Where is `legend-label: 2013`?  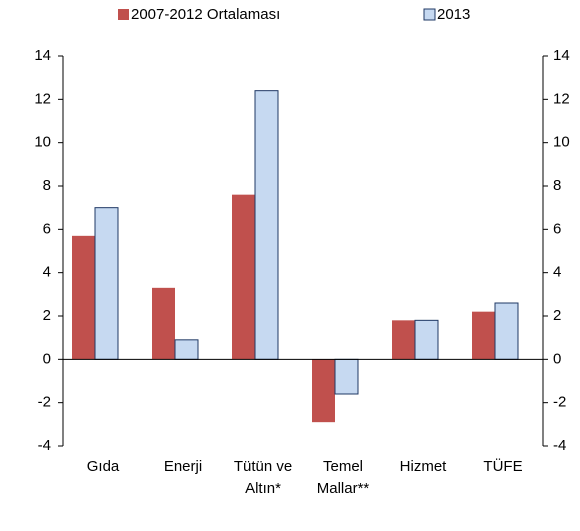
legend-label: 2013 is located at coordinates (453, 14).